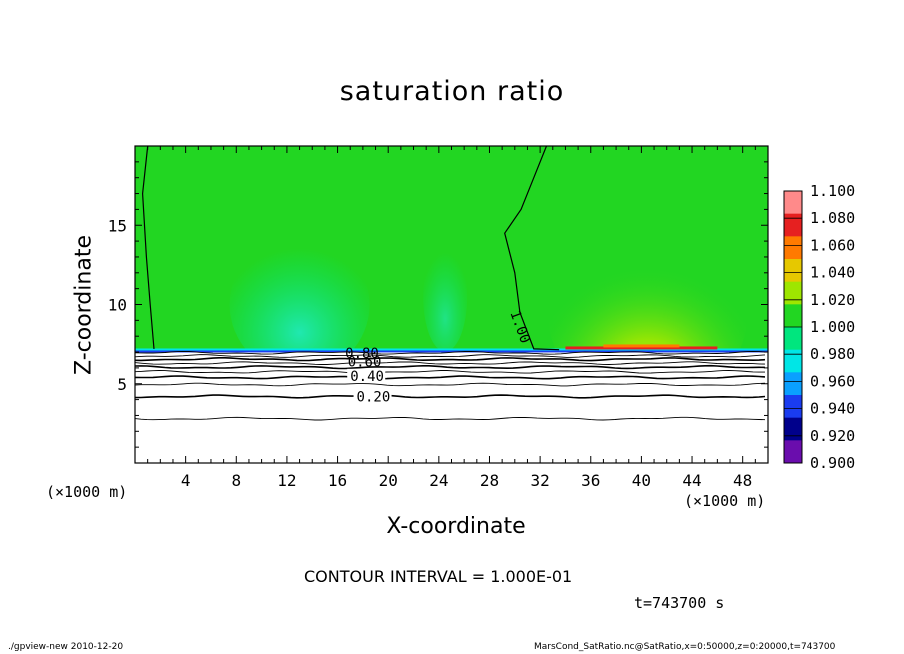 The width and height of the screenshot is (904, 654). Describe the element at coordinates (286, 480) in the screenshot. I see `x-tick-label: 12` at that location.